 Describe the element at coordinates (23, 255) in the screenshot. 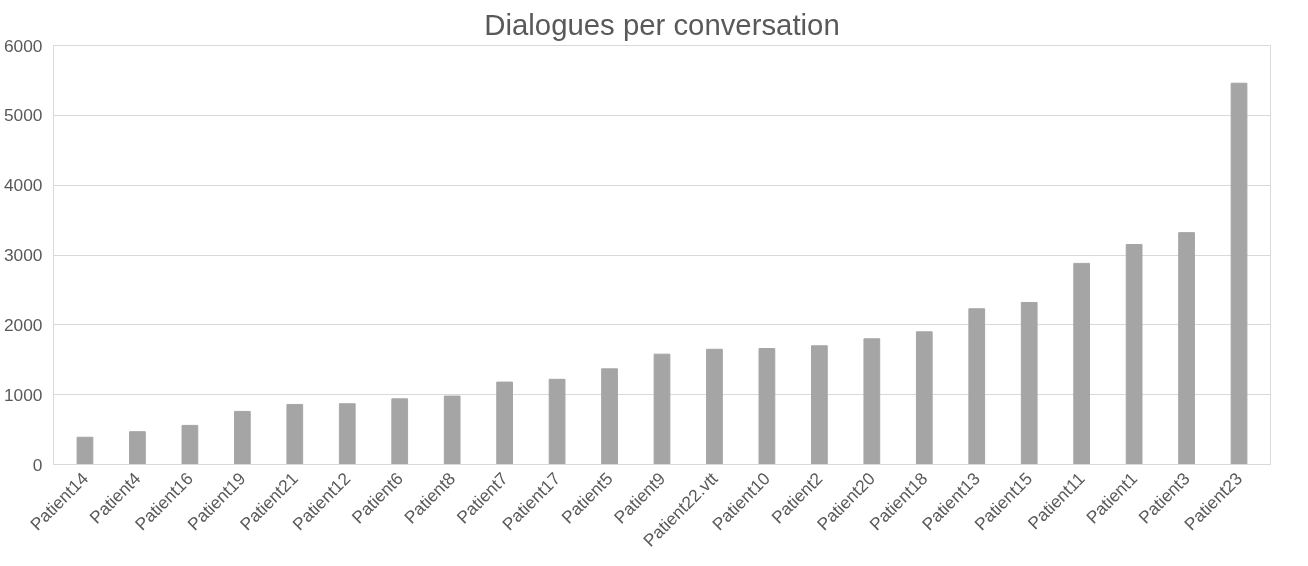

I see `y-tick-label: 3000` at that location.